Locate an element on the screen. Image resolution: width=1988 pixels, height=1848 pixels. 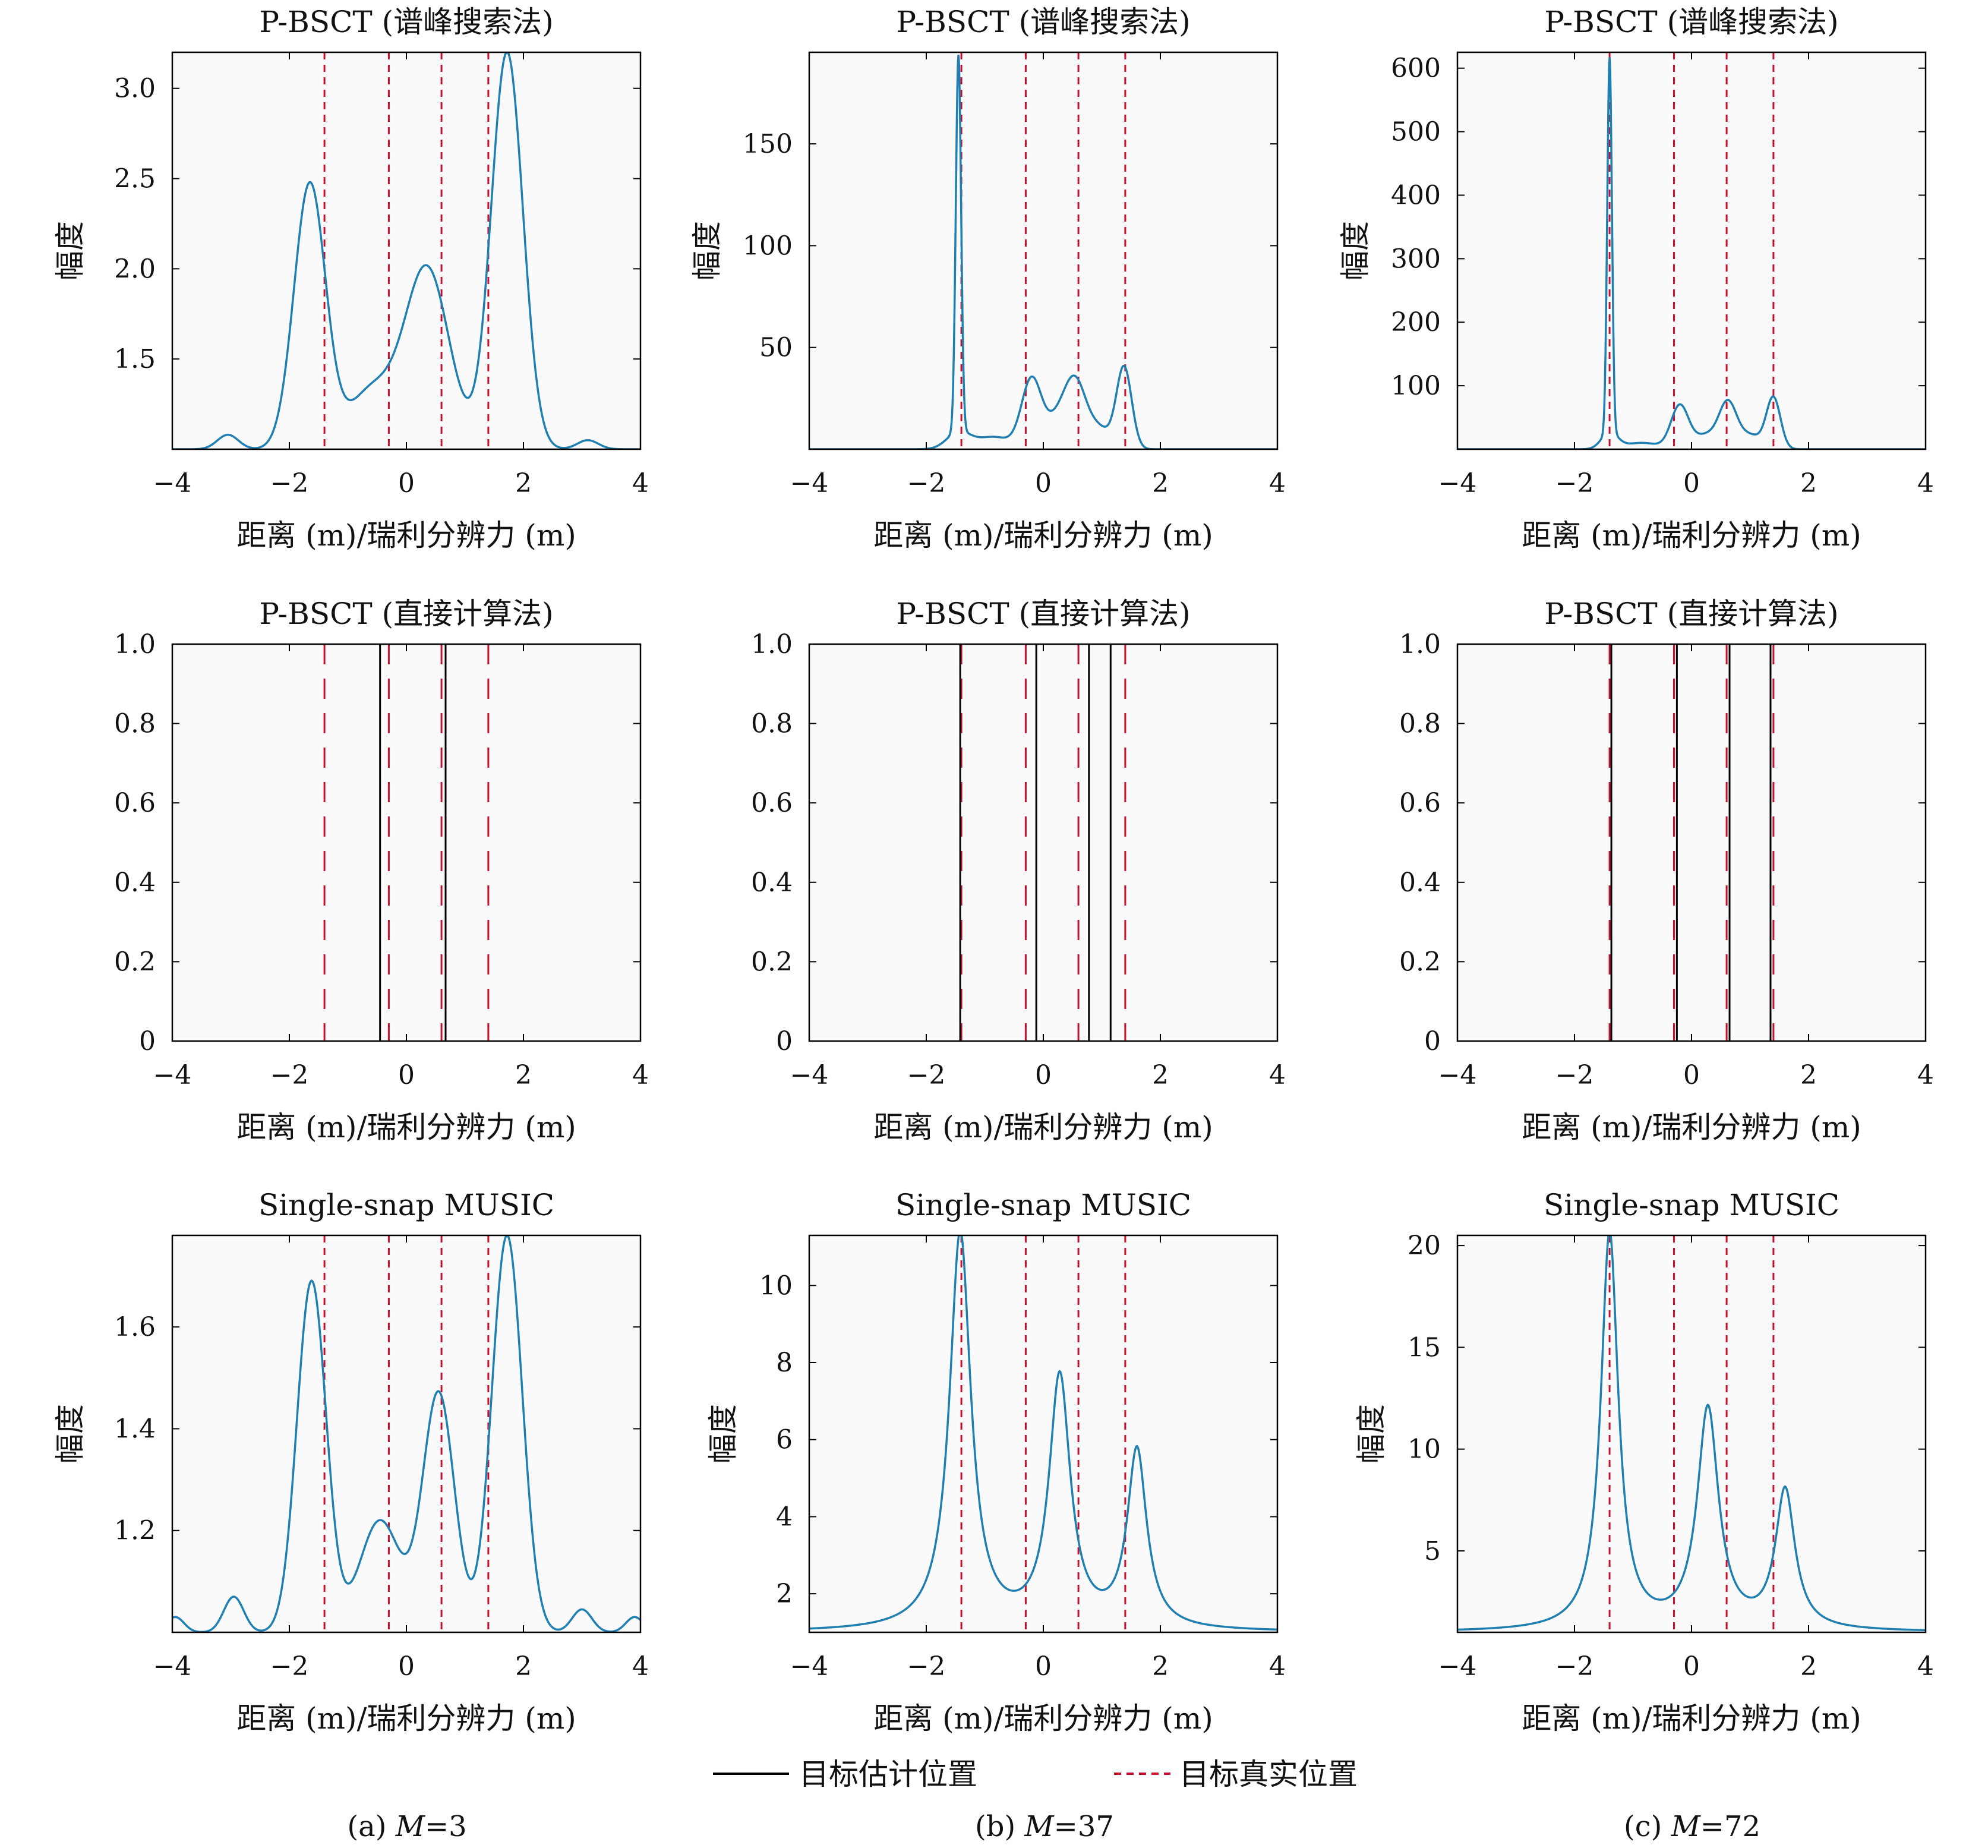
y-tick-label: 0.6 is located at coordinates (1420, 803).